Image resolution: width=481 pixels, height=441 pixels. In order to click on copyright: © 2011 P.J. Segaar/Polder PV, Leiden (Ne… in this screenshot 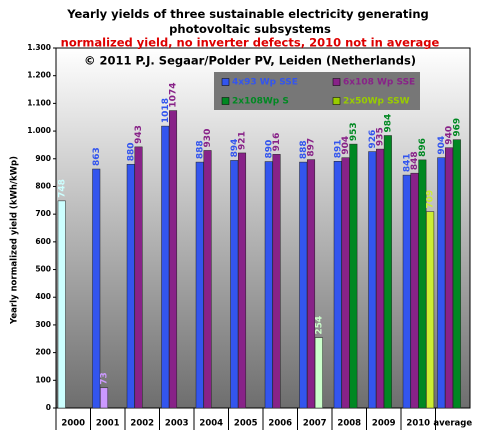, I will do `click(250, 61)`.